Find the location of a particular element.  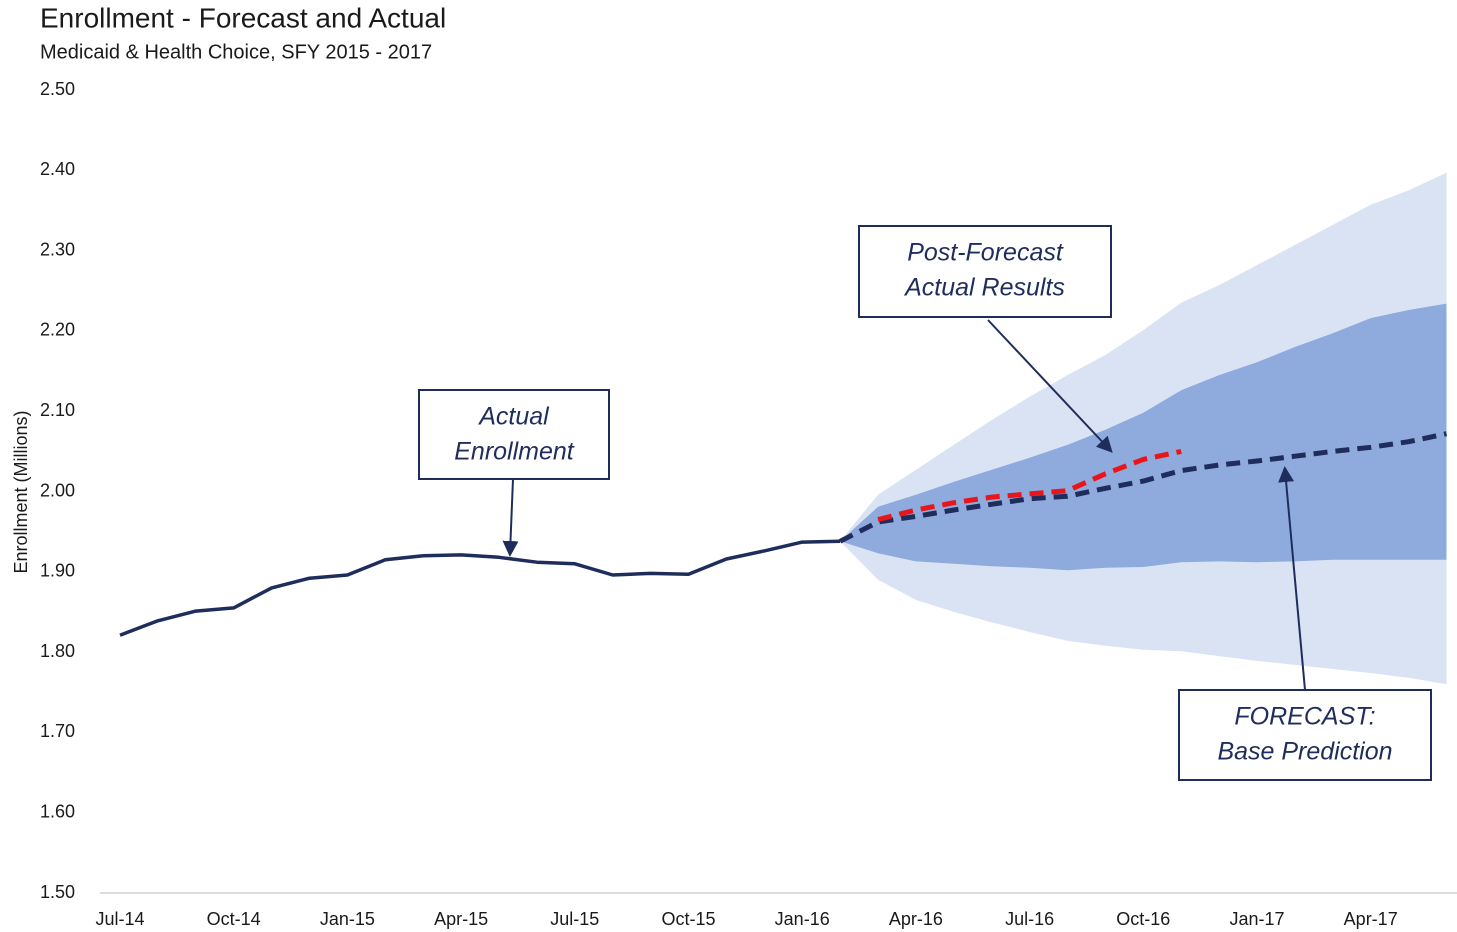

y-tick-label: 2.40 is located at coordinates (57, 169).